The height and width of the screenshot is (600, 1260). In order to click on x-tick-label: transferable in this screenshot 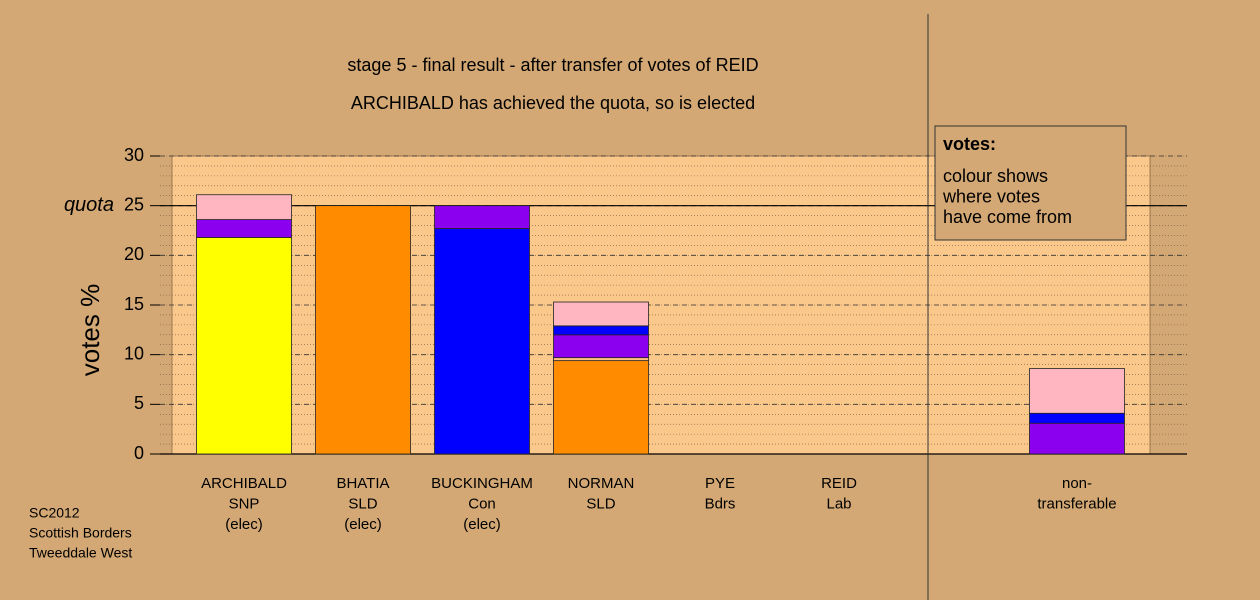, I will do `click(1076, 503)`.